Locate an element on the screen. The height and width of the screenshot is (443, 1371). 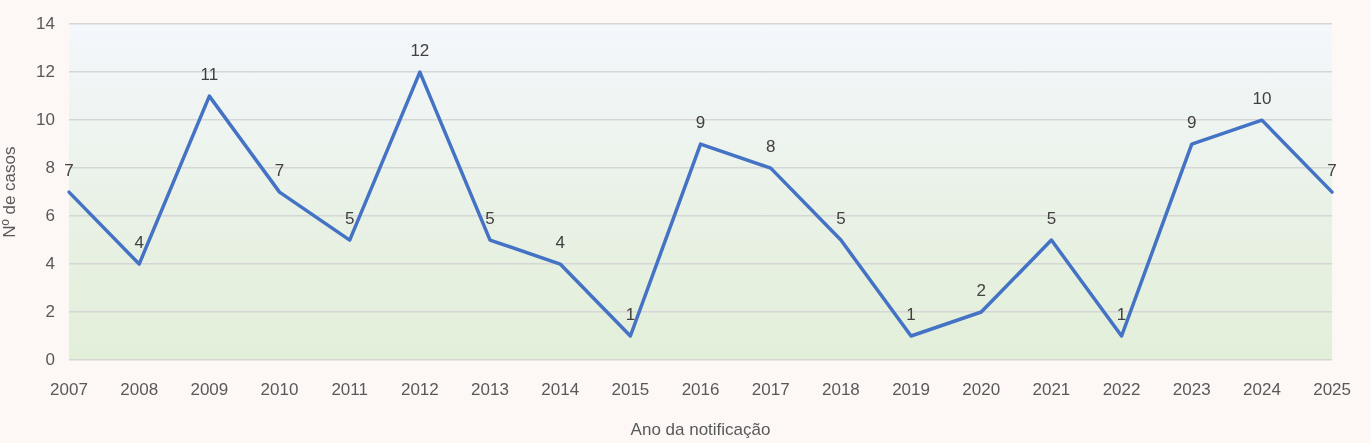
x-tick-label: 2024 is located at coordinates (1262, 389).